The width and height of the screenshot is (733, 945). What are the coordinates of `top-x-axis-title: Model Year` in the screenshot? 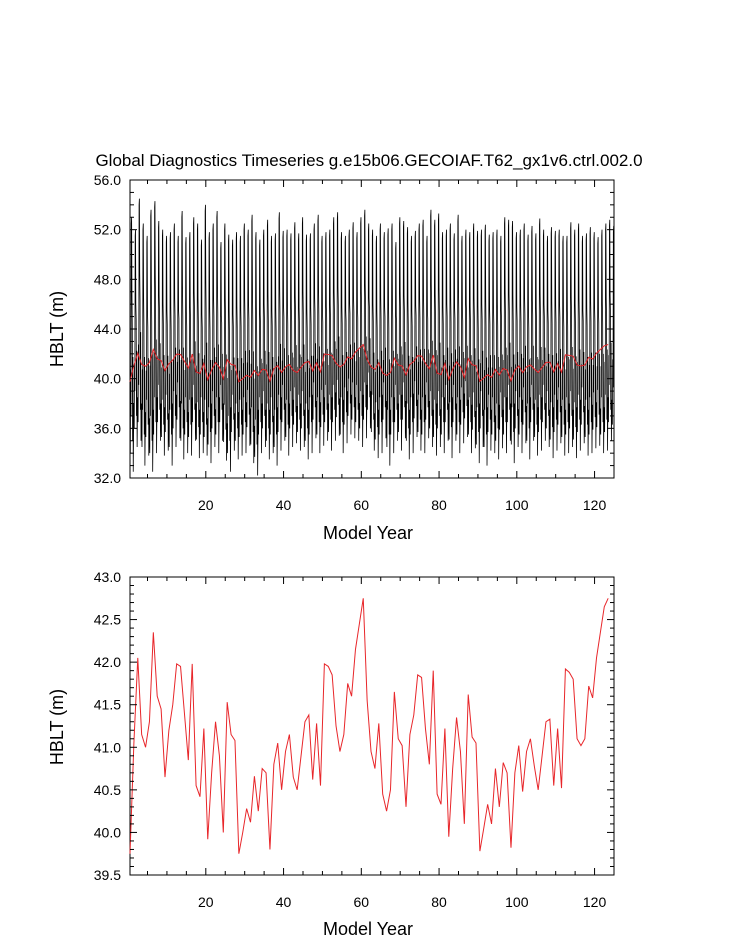 It's located at (368, 533).